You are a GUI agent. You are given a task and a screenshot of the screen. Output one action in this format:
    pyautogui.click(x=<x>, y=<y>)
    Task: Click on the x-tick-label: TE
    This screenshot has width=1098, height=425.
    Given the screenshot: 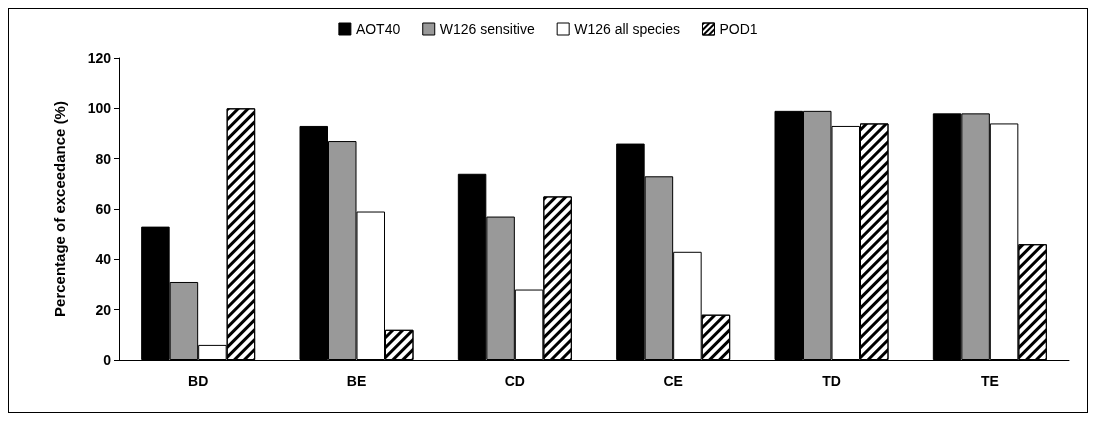 What is the action you would take?
    pyautogui.click(x=989, y=381)
    